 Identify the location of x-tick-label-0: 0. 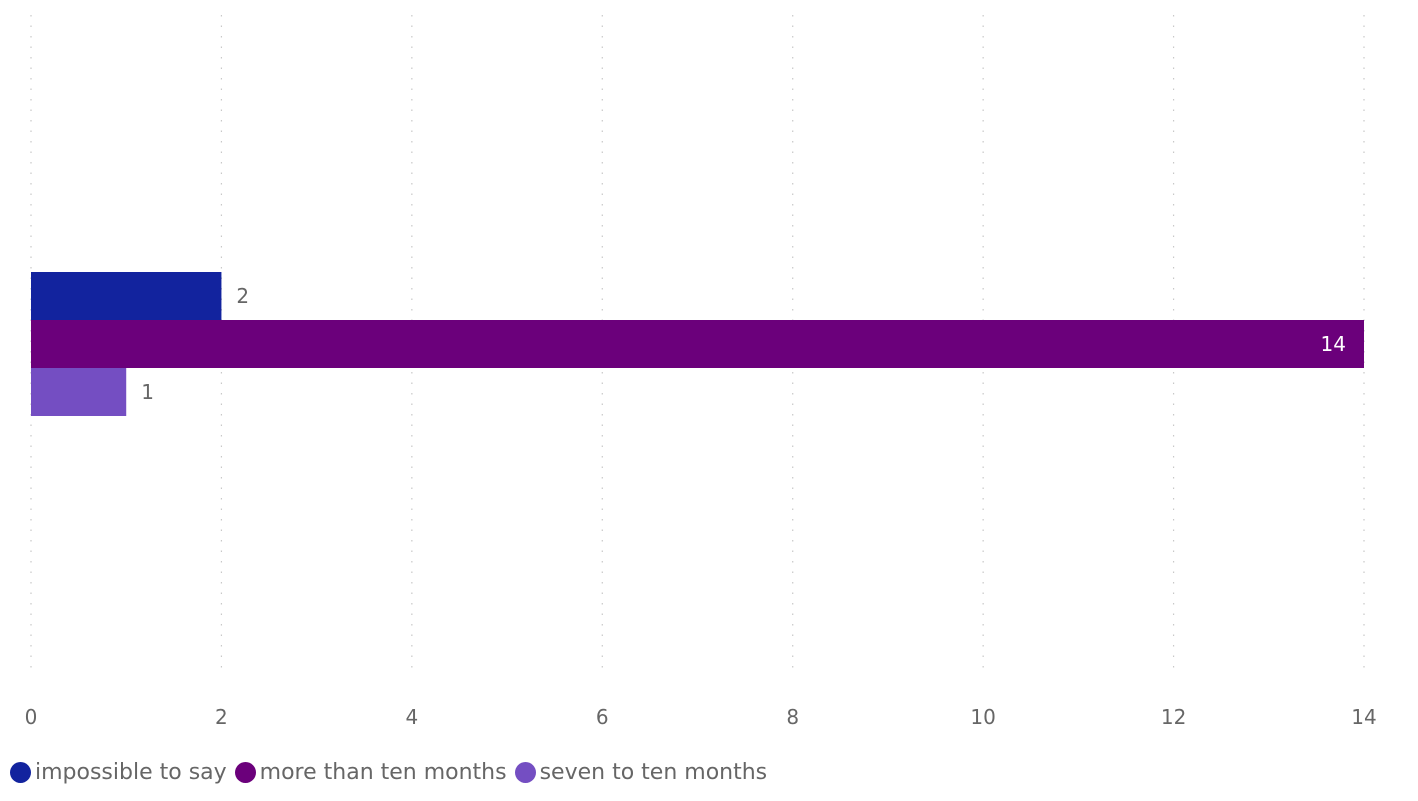
(31, 717).